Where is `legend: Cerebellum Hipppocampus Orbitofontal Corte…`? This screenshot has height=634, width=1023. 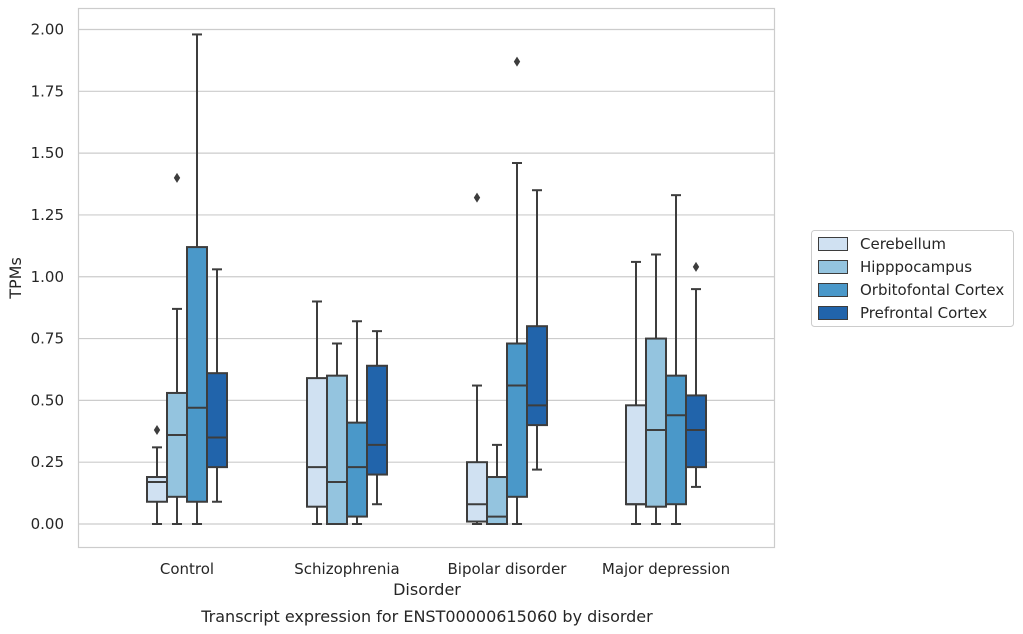
legend: Cerebellum Hipppocampus Orbitofontal Corte… is located at coordinates (912, 278).